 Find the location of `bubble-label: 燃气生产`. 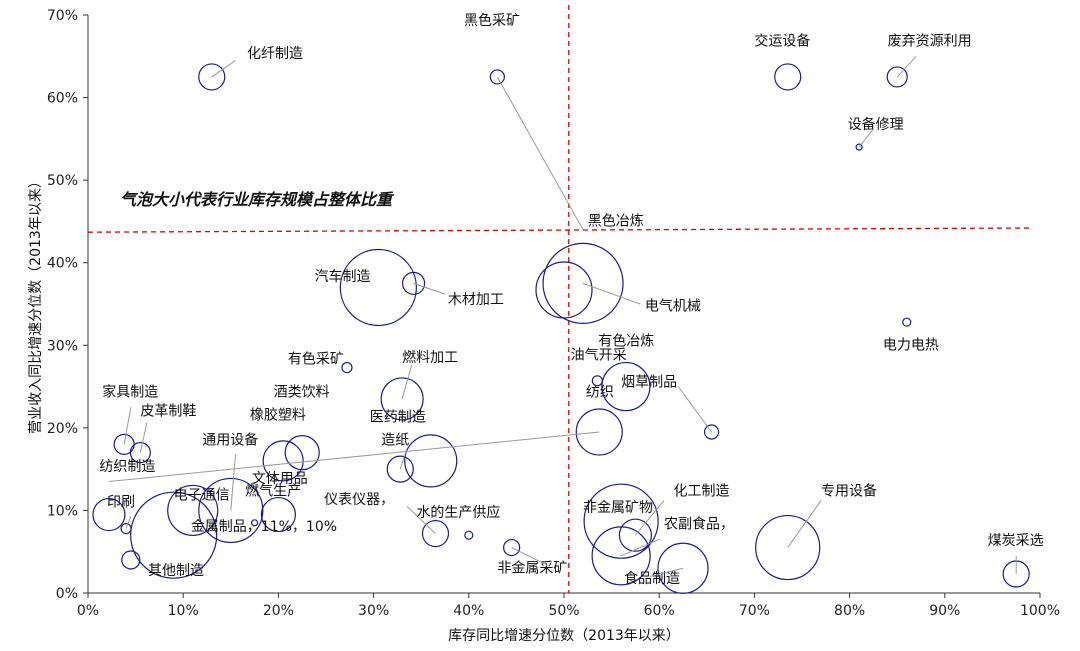

bubble-label: 燃气生产 is located at coordinates (273, 491).